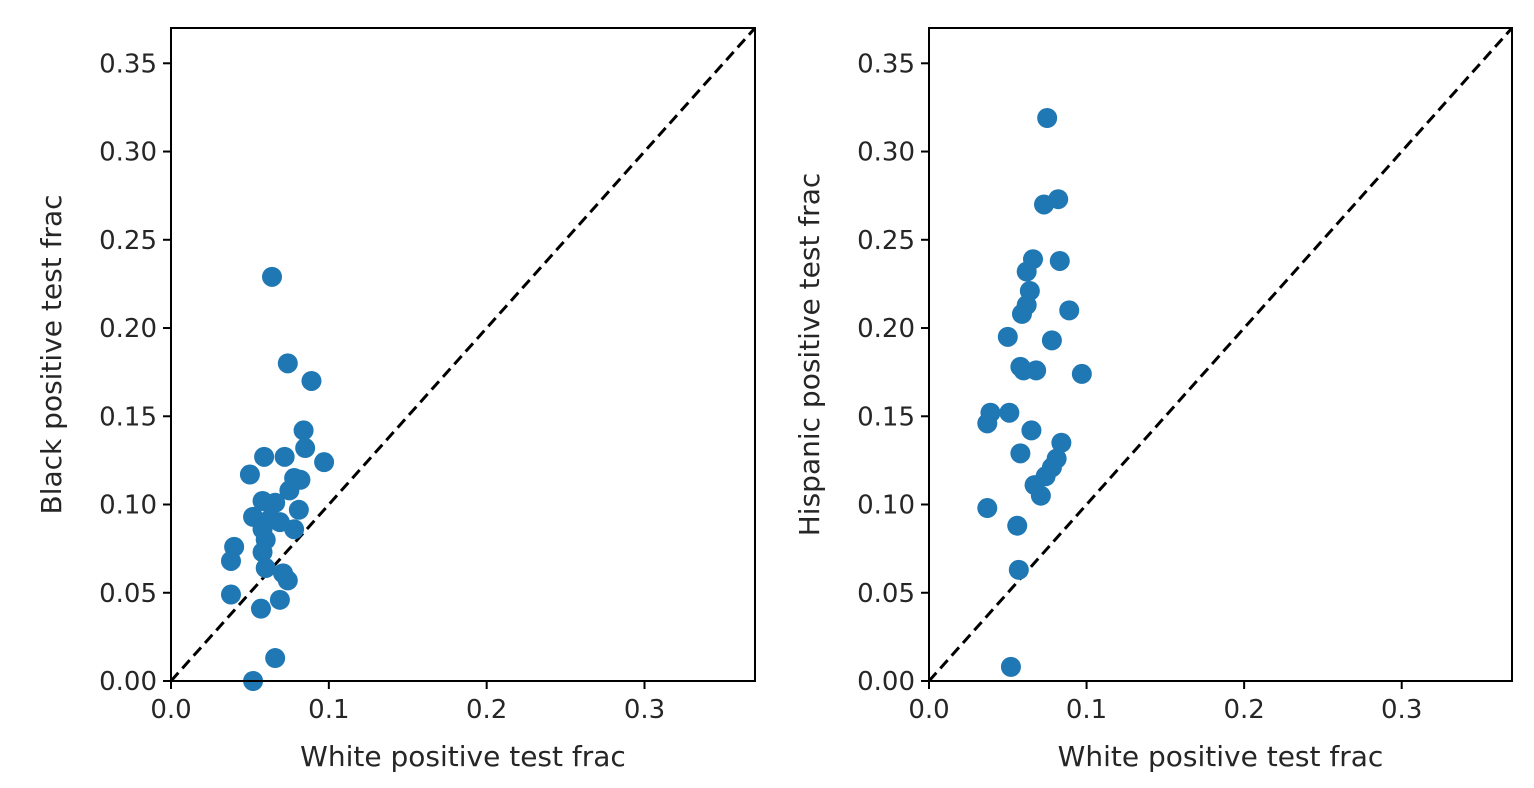 The image size is (1534, 788). Describe the element at coordinates (809, 355) in the screenshot. I see `y-axis-label: Hispanic positive test frac` at that location.